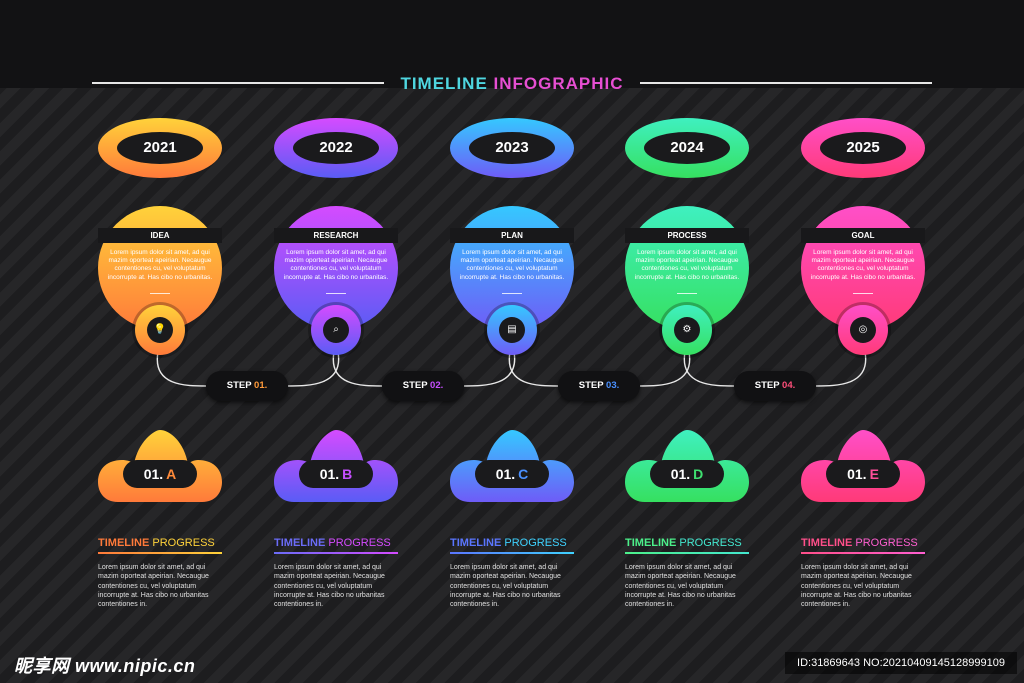 Image resolution: width=1024 pixels, height=683 pixels. Describe the element at coordinates (336, 148) in the screenshot. I see `year-label: 2022` at that location.